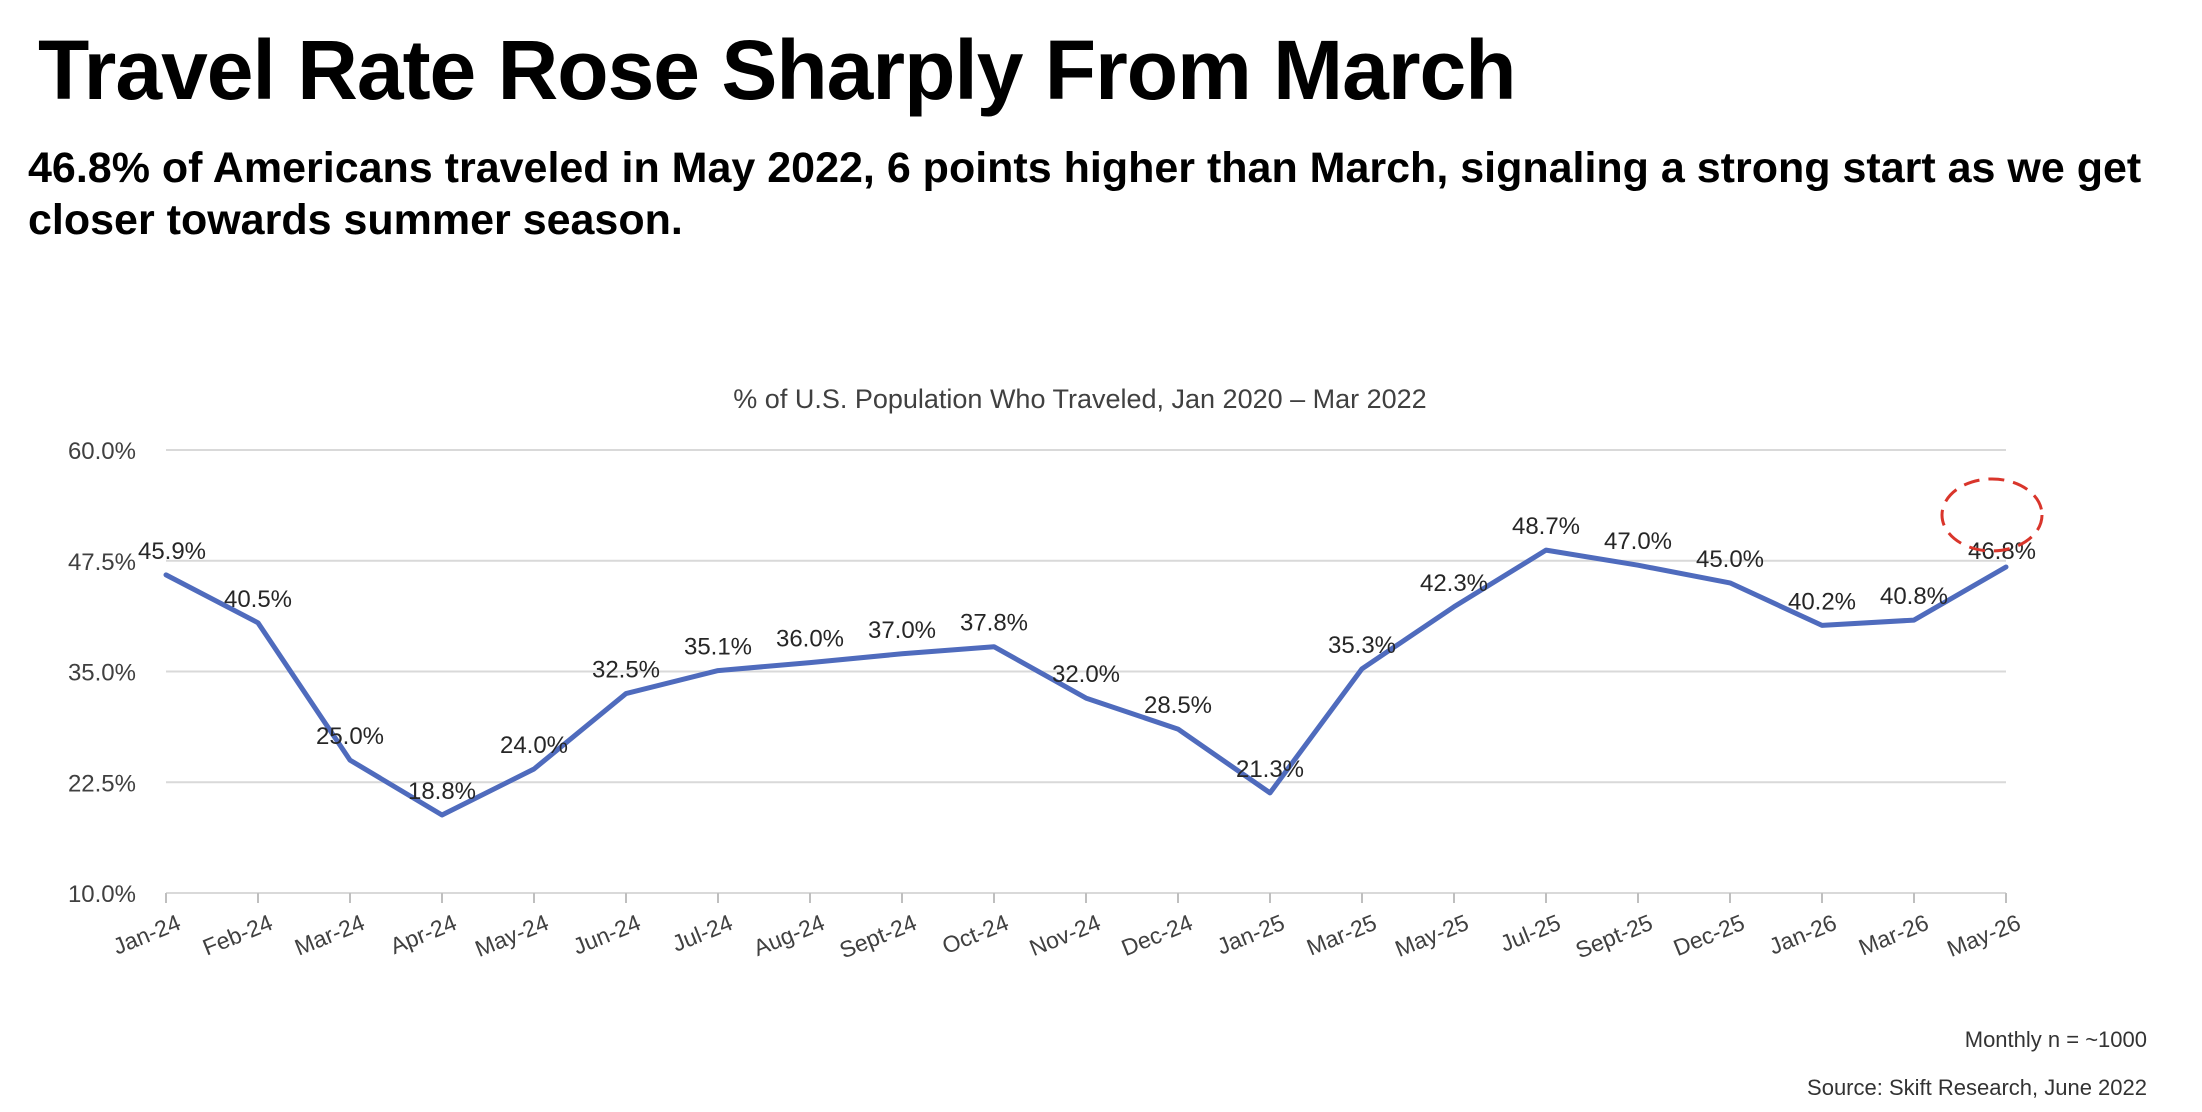 The height and width of the screenshot is (1112, 2202). What do you see at coordinates (442, 791) in the screenshot?
I see `data-label: 18.8%` at bounding box center [442, 791].